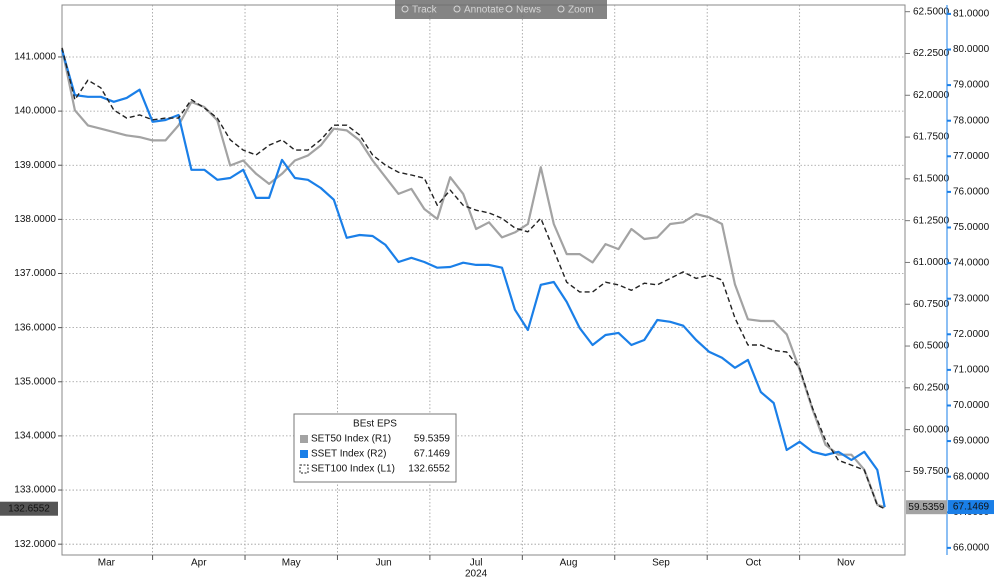 The height and width of the screenshot is (580, 1000). I want to click on toolbar: Track Annotate News Zoom, so click(501, 9).